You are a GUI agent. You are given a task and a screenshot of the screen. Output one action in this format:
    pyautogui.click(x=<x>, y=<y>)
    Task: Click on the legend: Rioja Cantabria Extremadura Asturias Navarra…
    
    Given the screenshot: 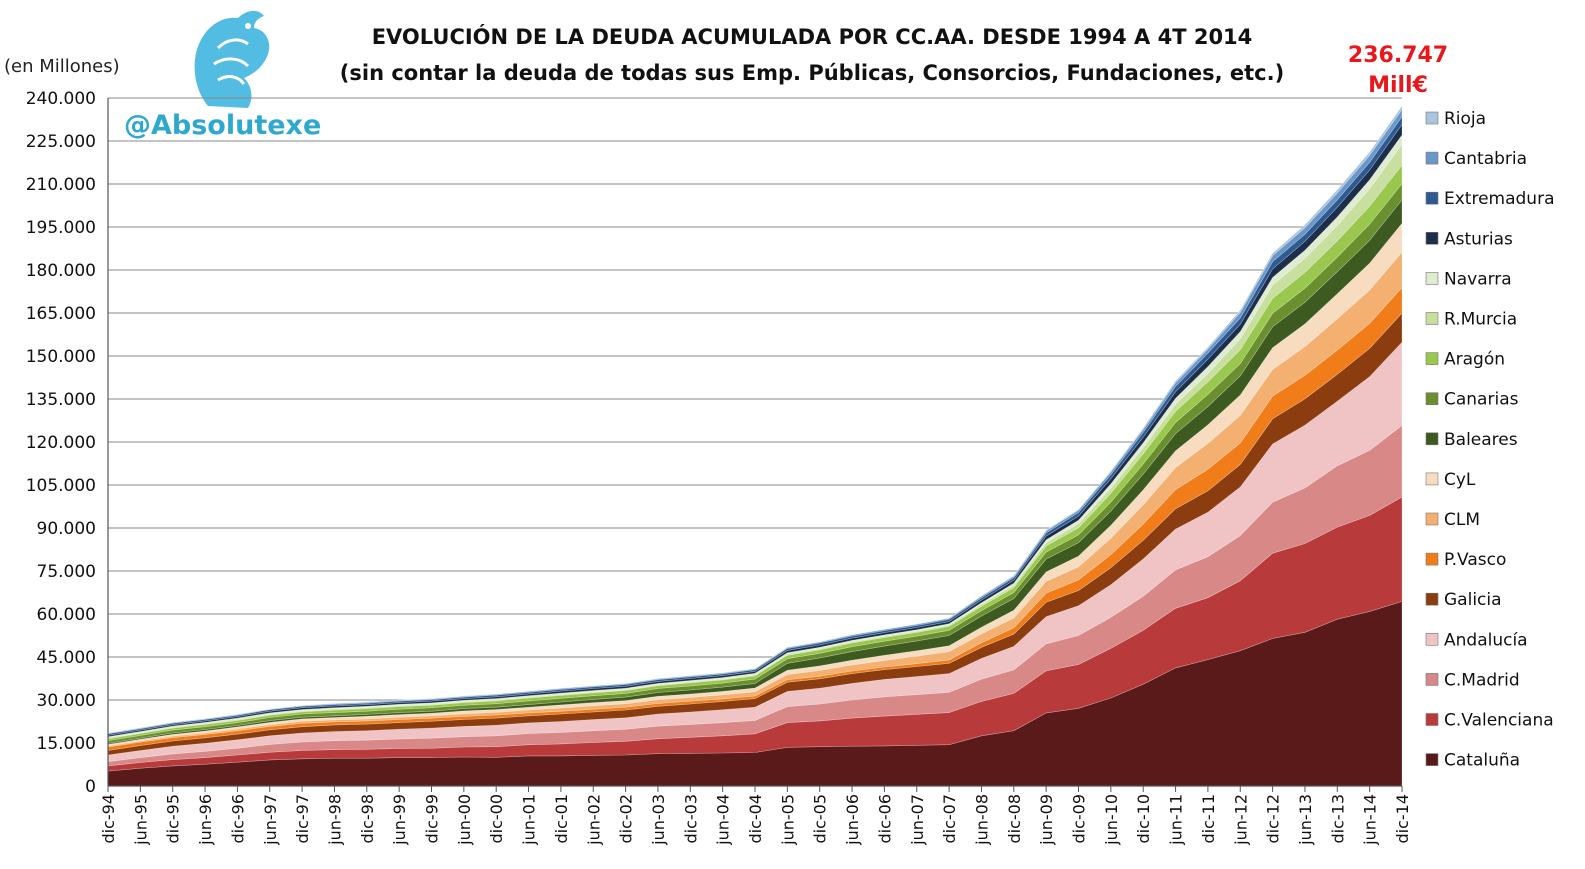 What is the action you would take?
    pyautogui.click(x=1490, y=440)
    